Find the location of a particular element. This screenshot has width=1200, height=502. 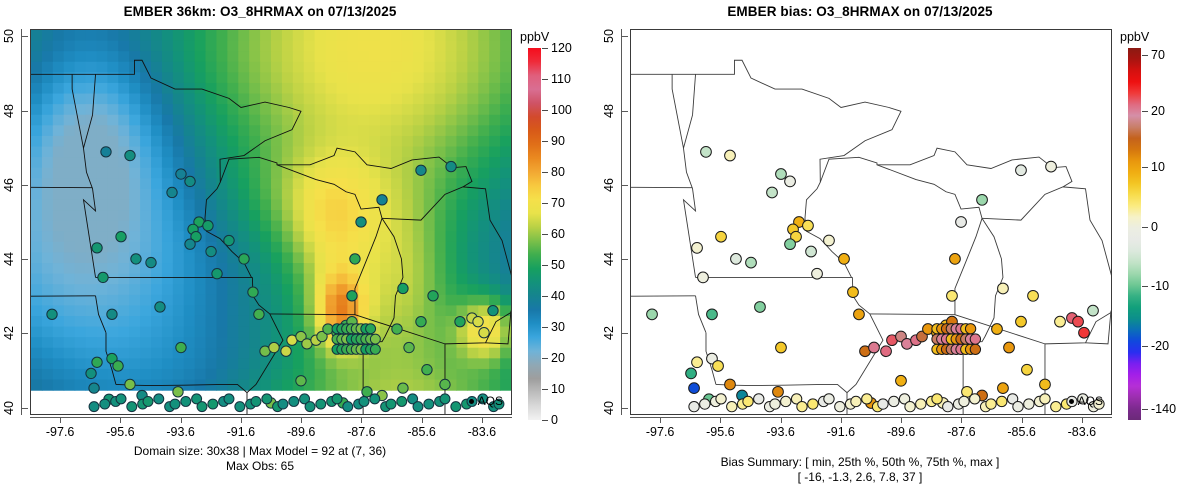

colorbar-tick-label: 60 is located at coordinates (558, 234).